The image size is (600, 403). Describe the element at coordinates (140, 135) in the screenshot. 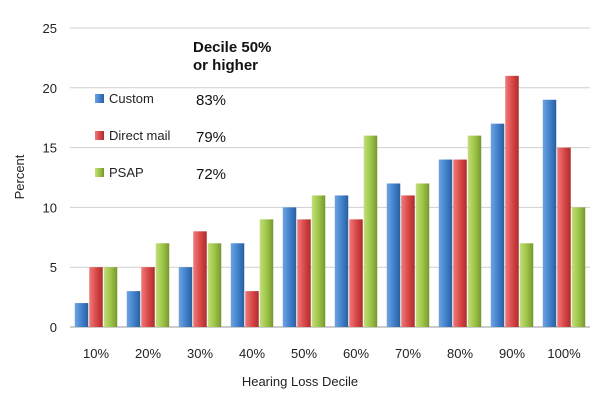

I see `legend-label-direct-mail: Direct mail` at that location.